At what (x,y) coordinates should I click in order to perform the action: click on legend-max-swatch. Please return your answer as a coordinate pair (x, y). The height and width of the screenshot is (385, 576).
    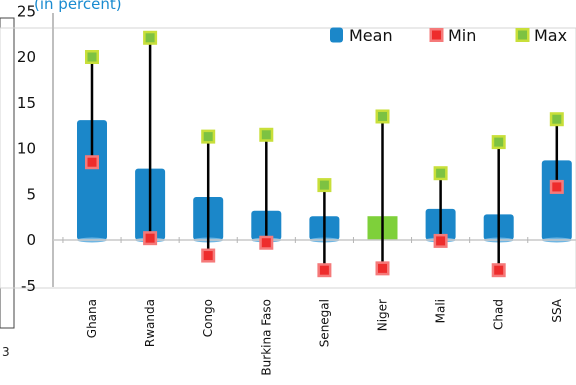
    Looking at the image, I should click on (522, 35).